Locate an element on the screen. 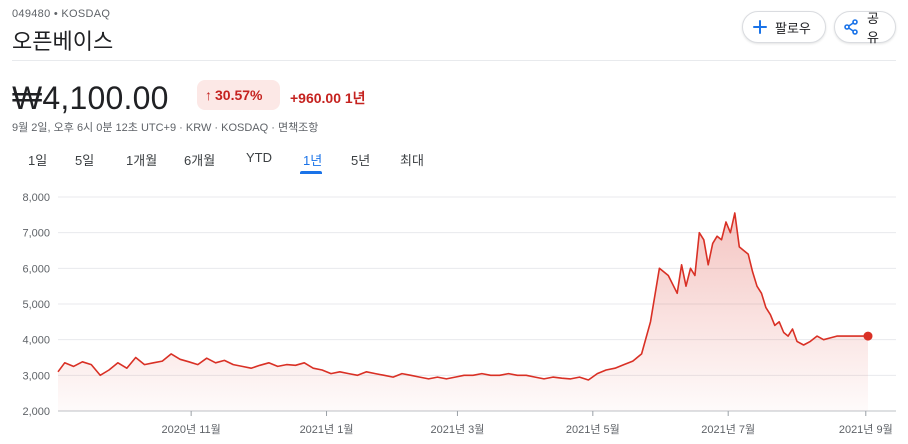 This screenshot has height=444, width=908. y-axis: 2,000 3,000 4,000 5,000 6,000 7,000 8,000 is located at coordinates (36, 305).